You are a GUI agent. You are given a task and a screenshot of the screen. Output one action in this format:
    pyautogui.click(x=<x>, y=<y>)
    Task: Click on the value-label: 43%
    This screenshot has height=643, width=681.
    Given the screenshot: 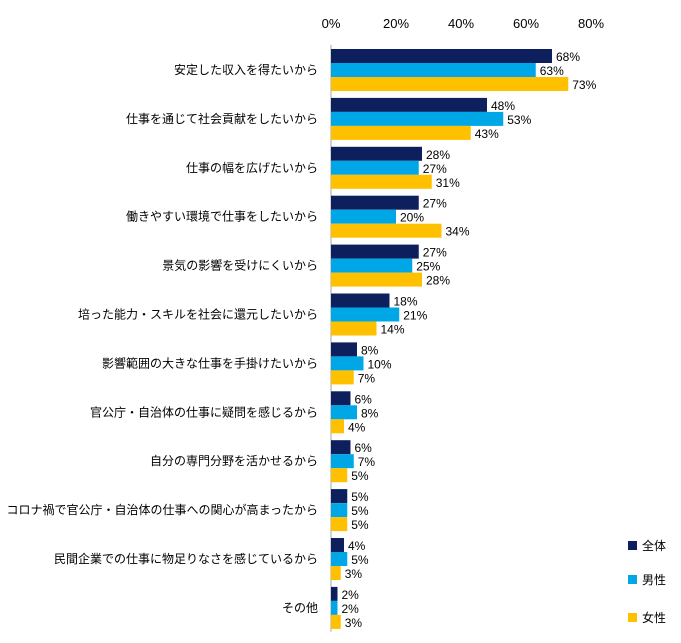 What is the action you would take?
    pyautogui.click(x=487, y=134)
    